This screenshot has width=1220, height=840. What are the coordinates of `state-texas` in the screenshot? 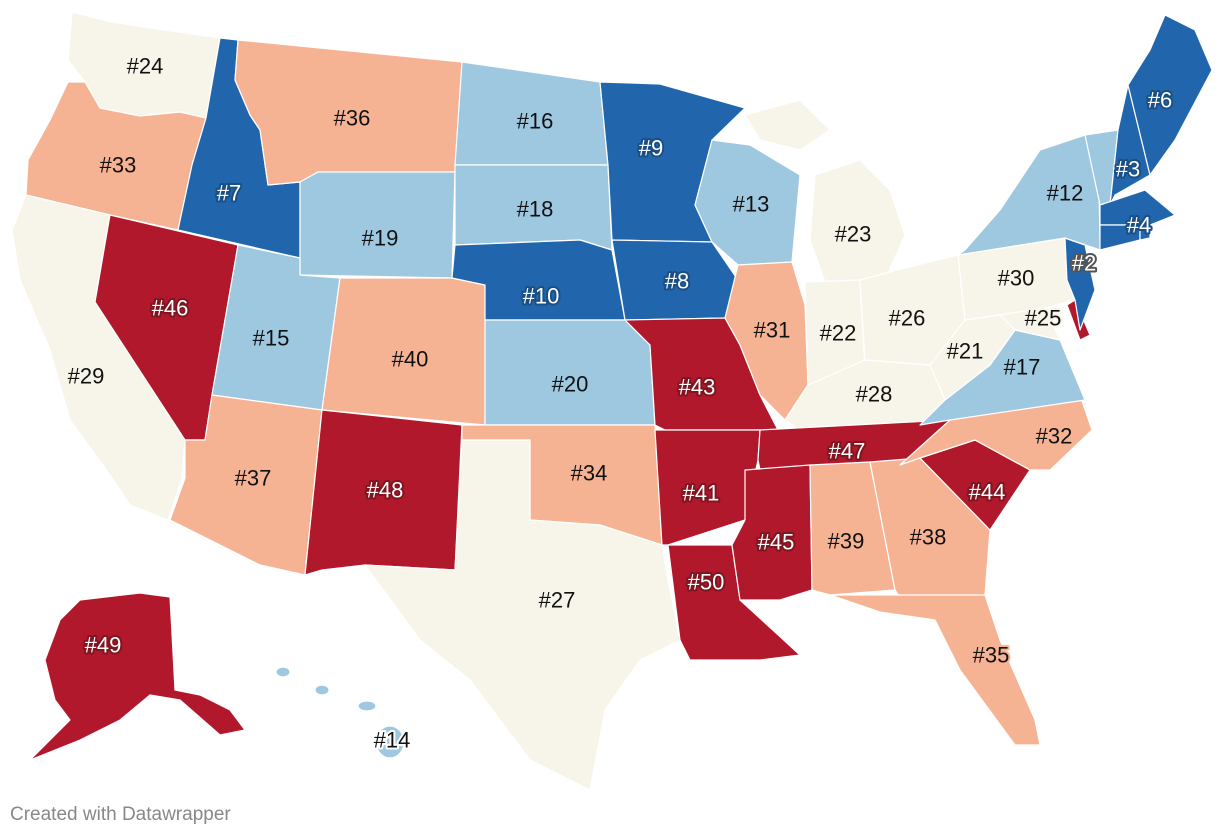 It's located at (522, 615).